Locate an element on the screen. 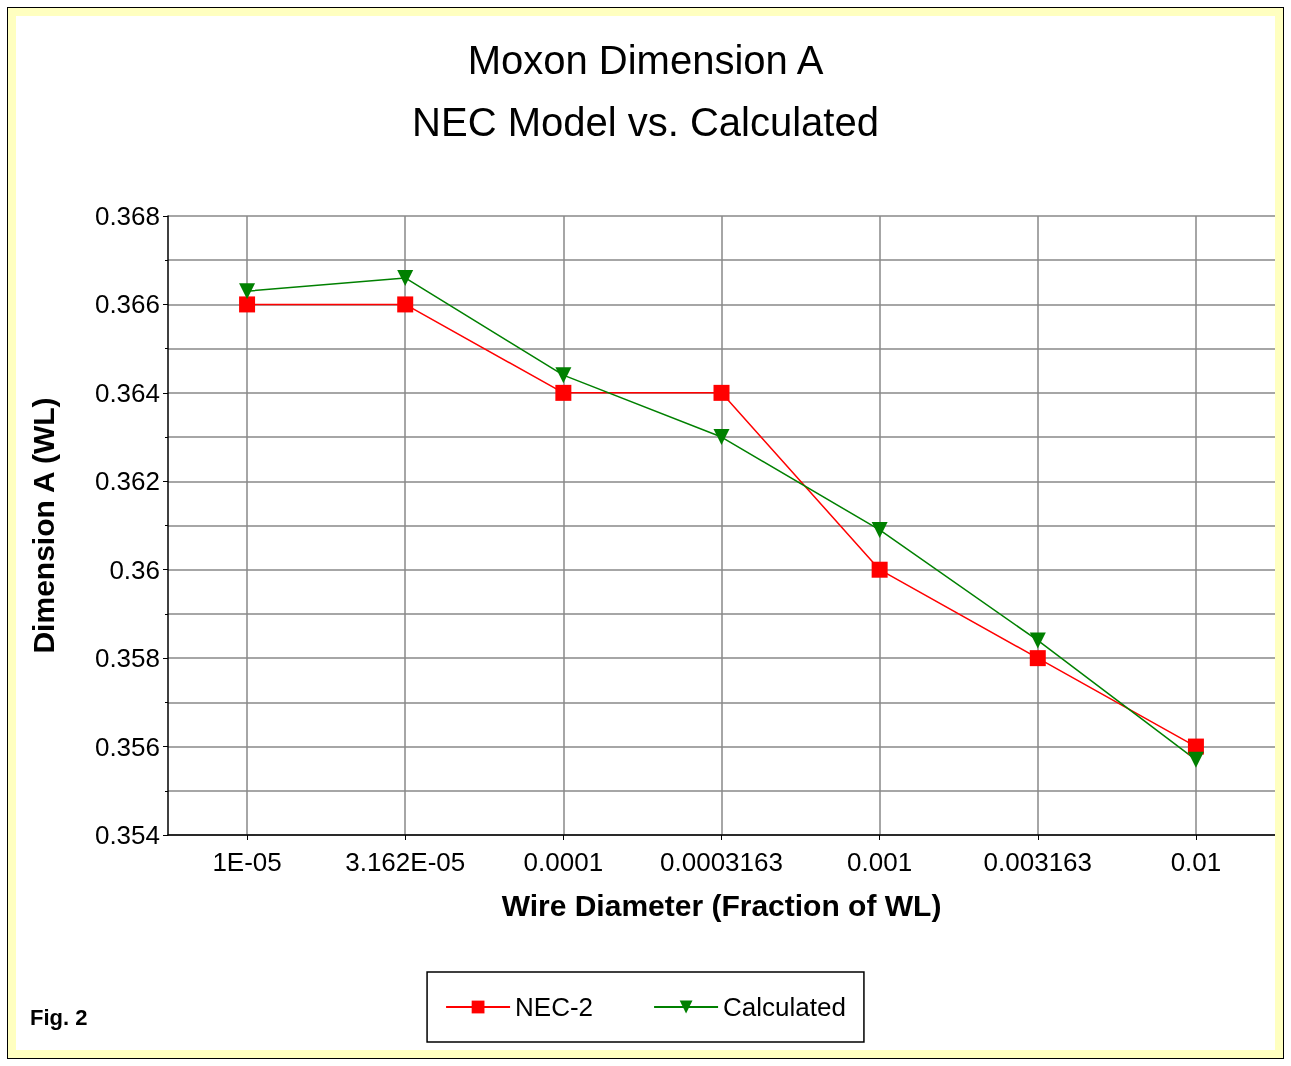 The width and height of the screenshot is (1291, 1066). y-tick-label: 0.356 is located at coordinates (127, 746).